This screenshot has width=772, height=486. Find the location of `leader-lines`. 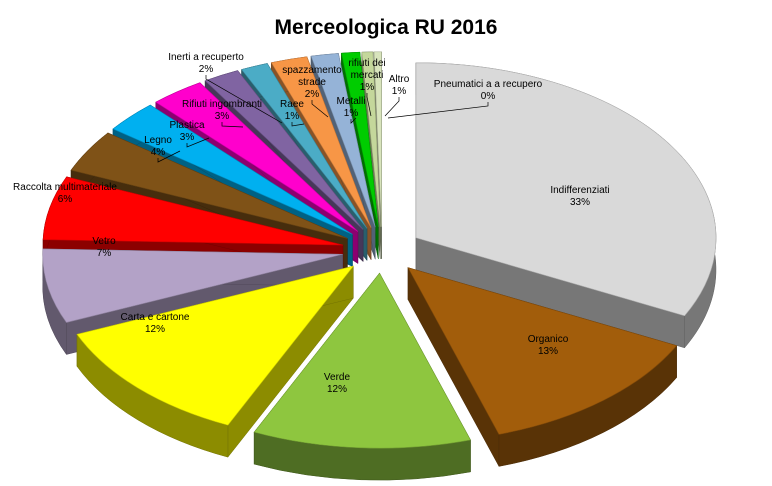

leader-lines is located at coordinates (323, 119).